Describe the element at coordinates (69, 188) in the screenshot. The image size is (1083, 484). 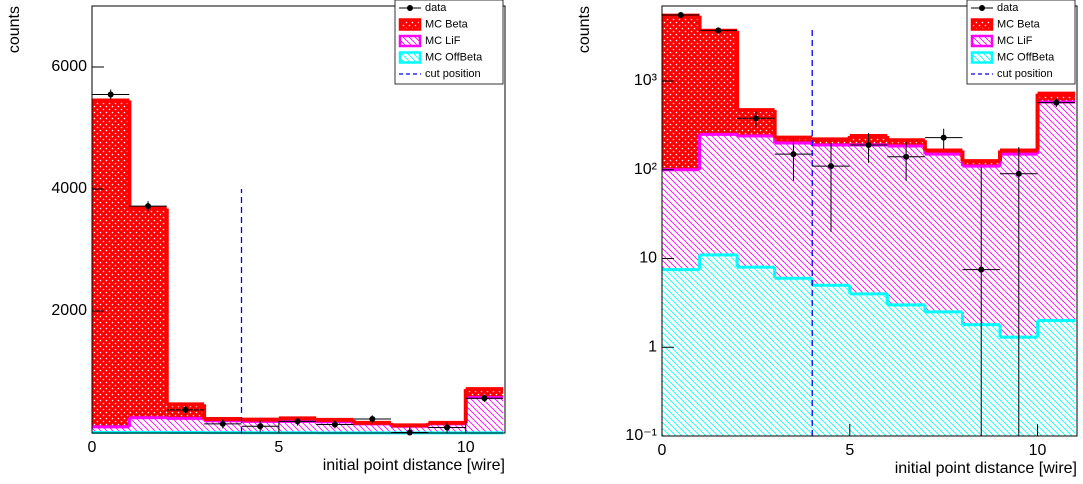
I see `y-tick-label: 4000` at that location.